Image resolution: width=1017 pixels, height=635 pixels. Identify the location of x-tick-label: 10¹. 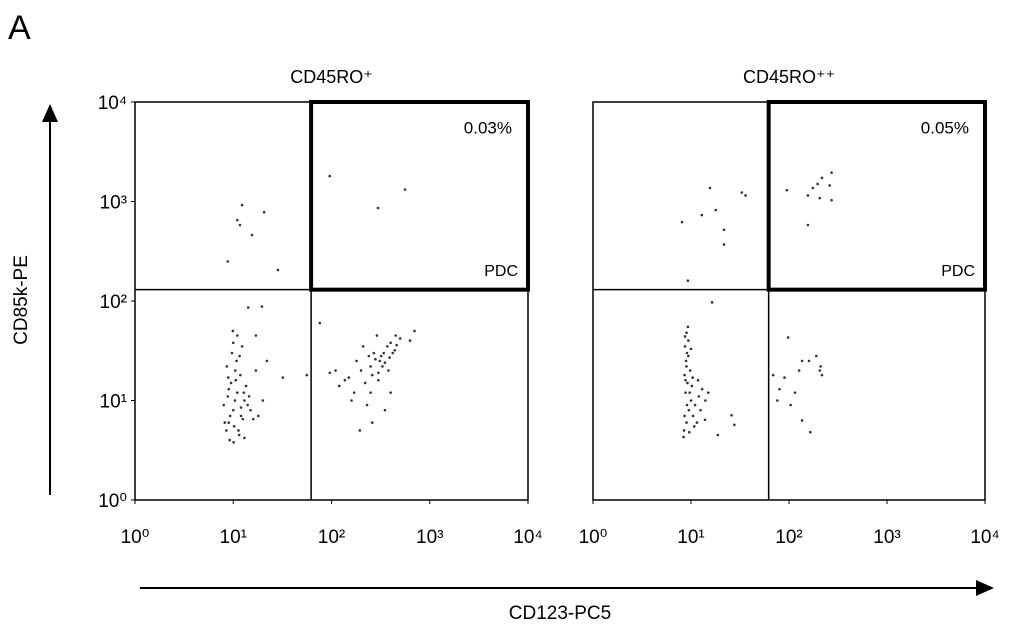
(233, 537).